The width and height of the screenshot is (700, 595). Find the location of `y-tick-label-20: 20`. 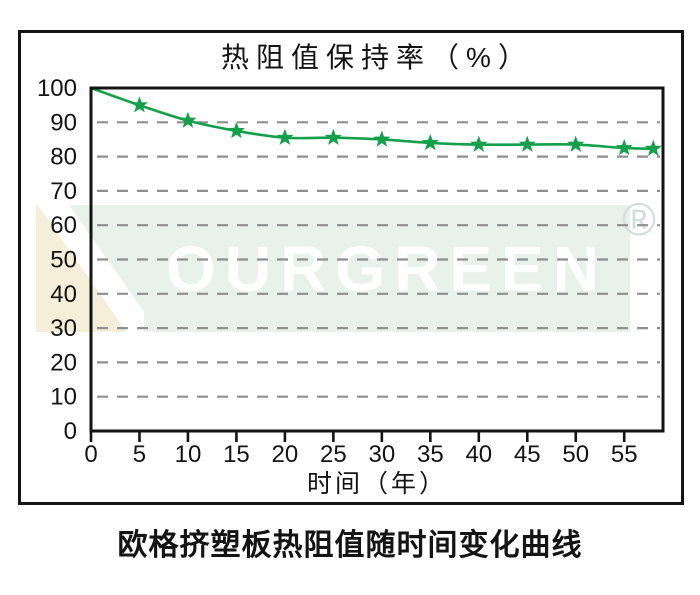

y-tick-label-20: 20 is located at coordinates (63, 362).